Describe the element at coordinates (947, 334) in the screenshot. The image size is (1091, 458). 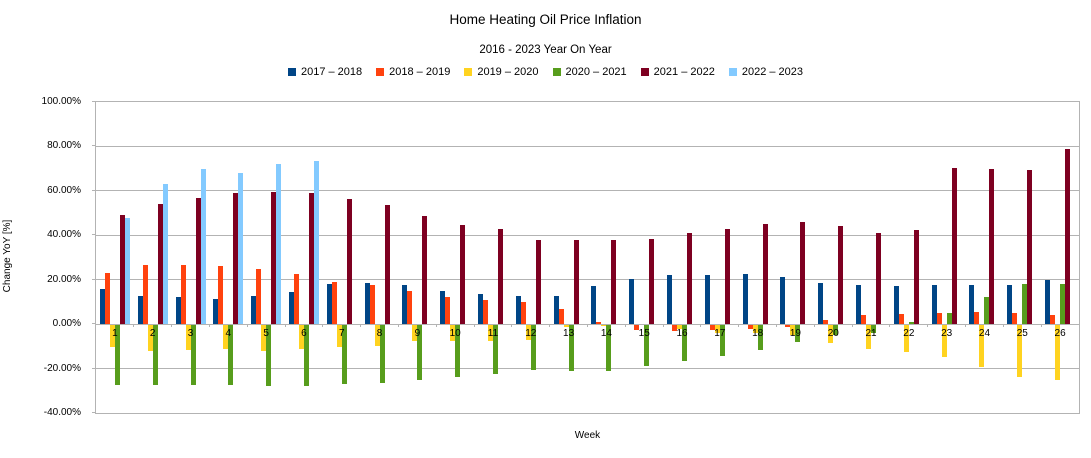
I see `x-tick-label-23: 23` at that location.